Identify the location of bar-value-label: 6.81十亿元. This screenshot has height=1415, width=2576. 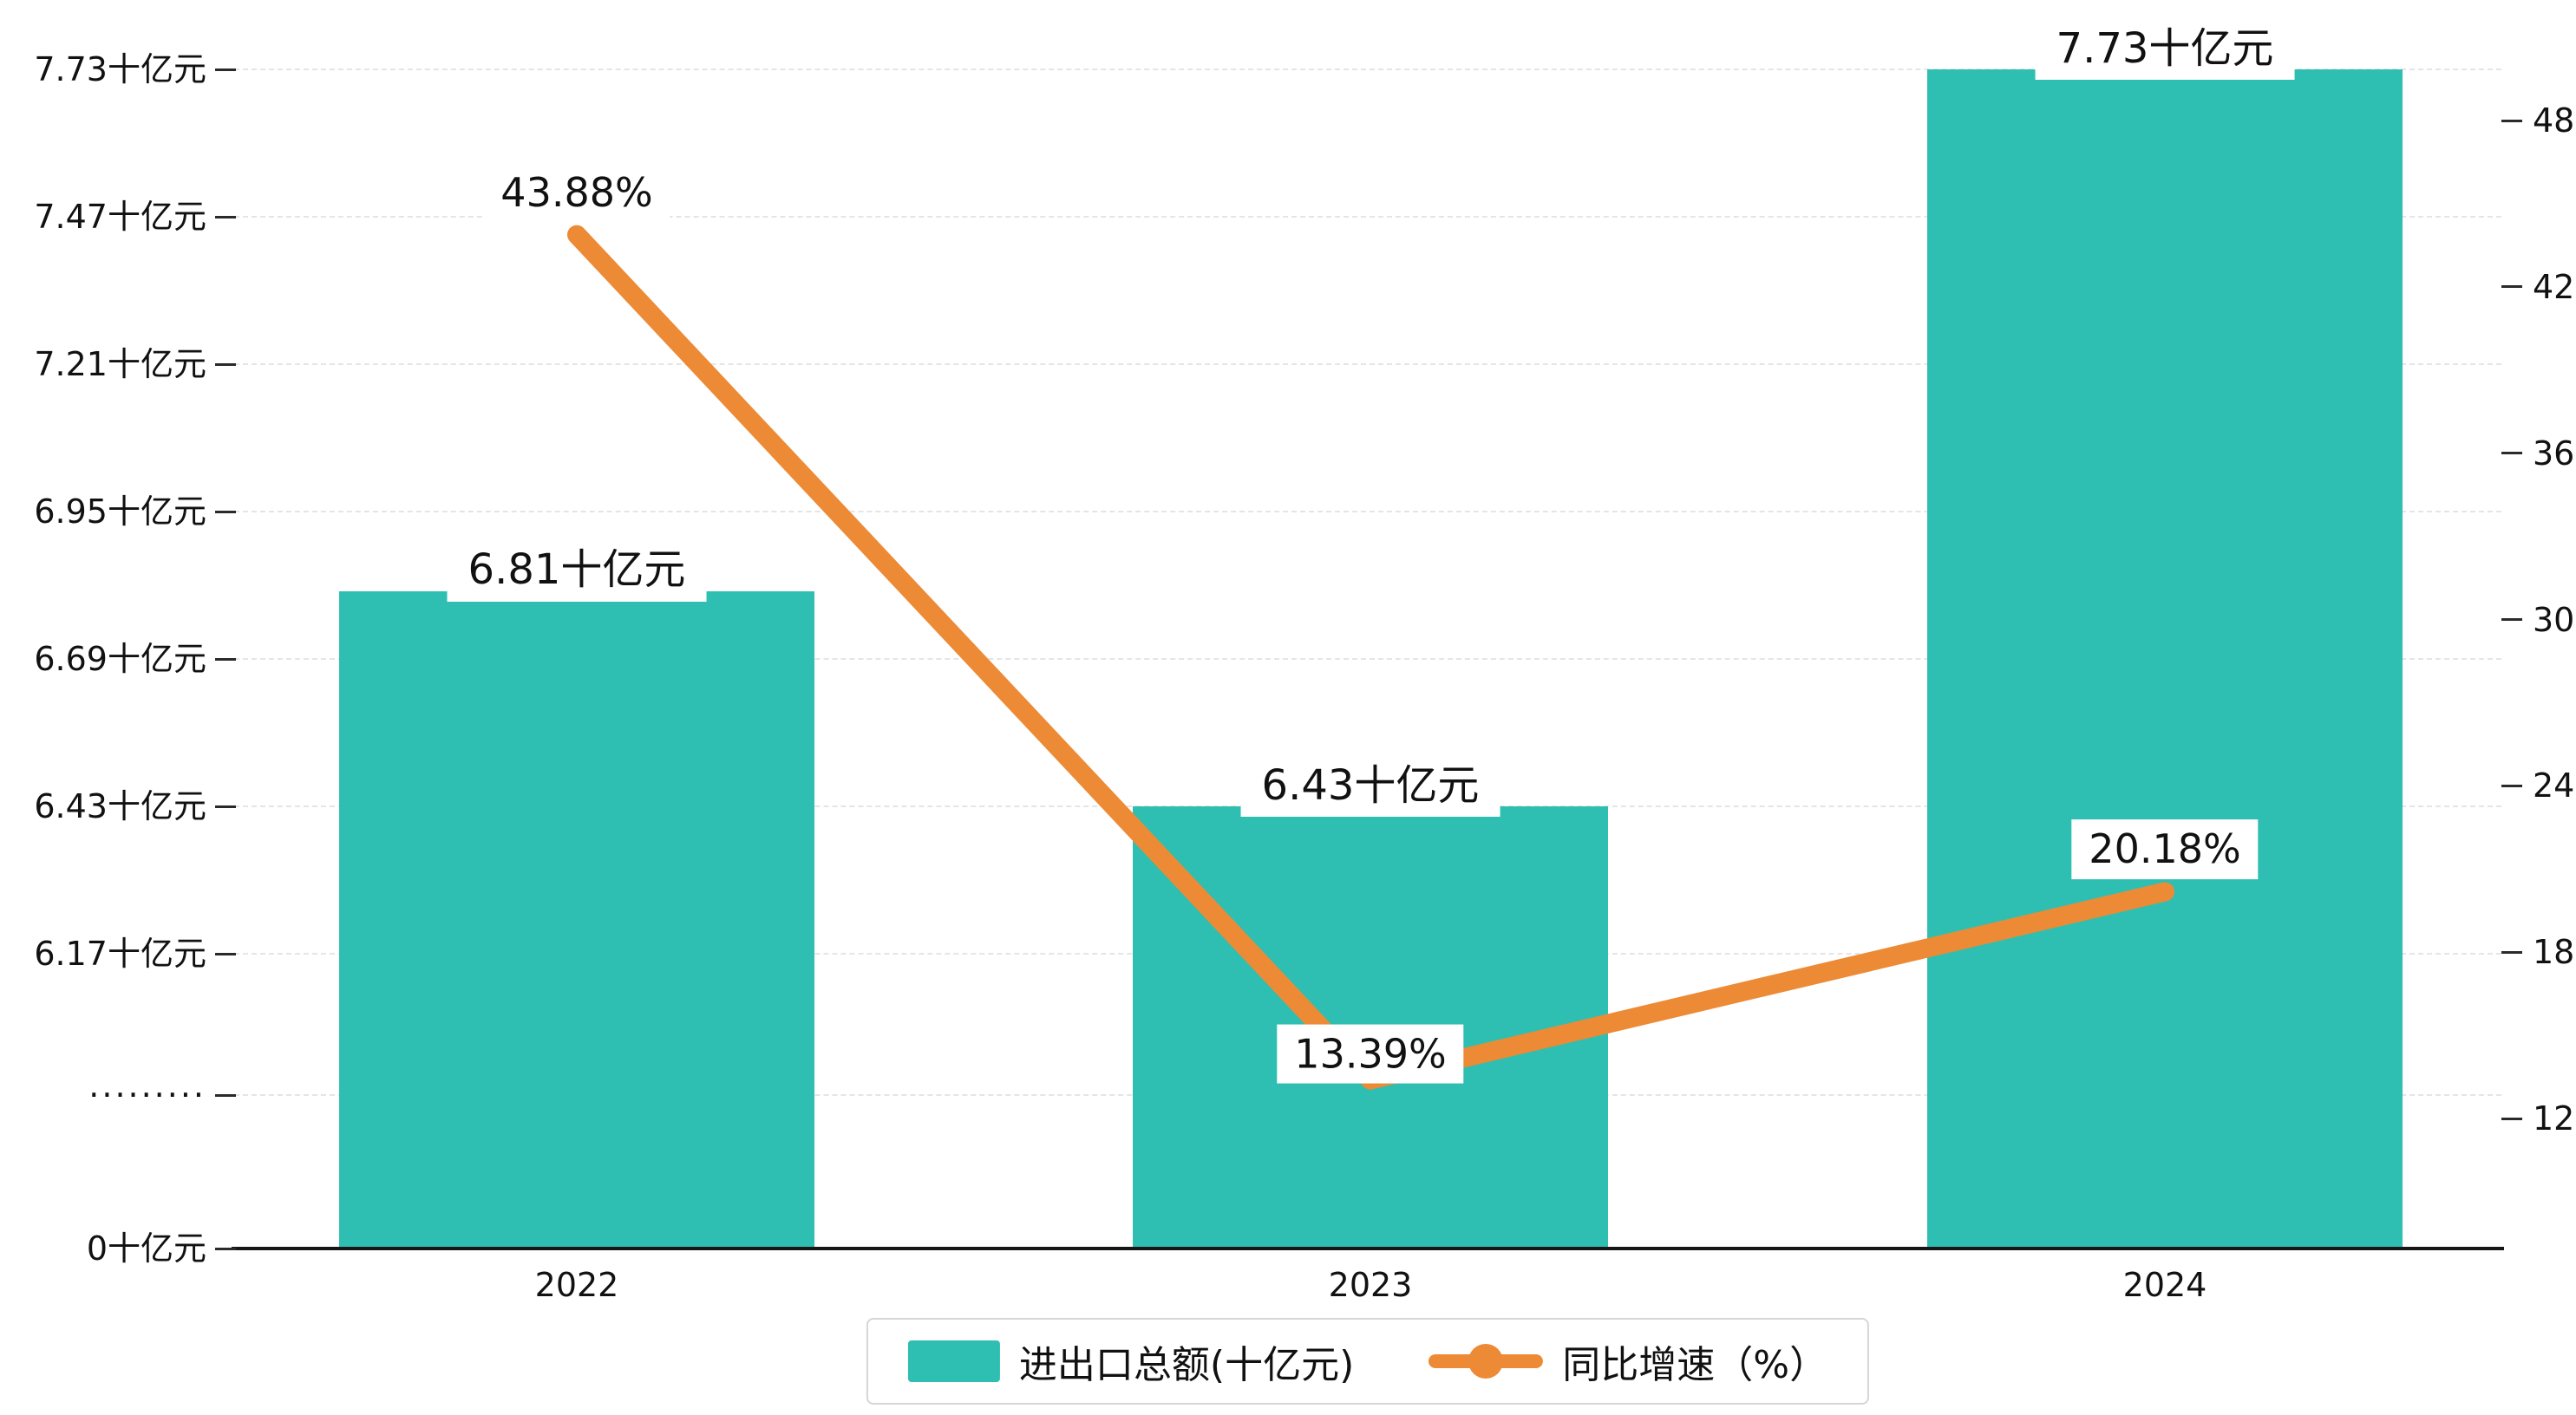
(577, 570).